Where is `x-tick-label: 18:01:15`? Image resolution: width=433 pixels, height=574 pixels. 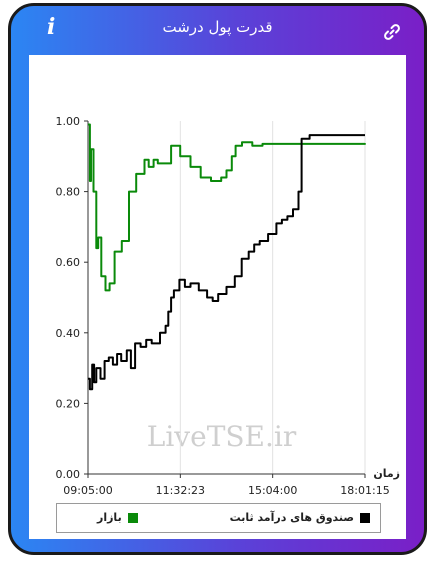 x-tick-label: 18:01:15 is located at coordinates (364, 490).